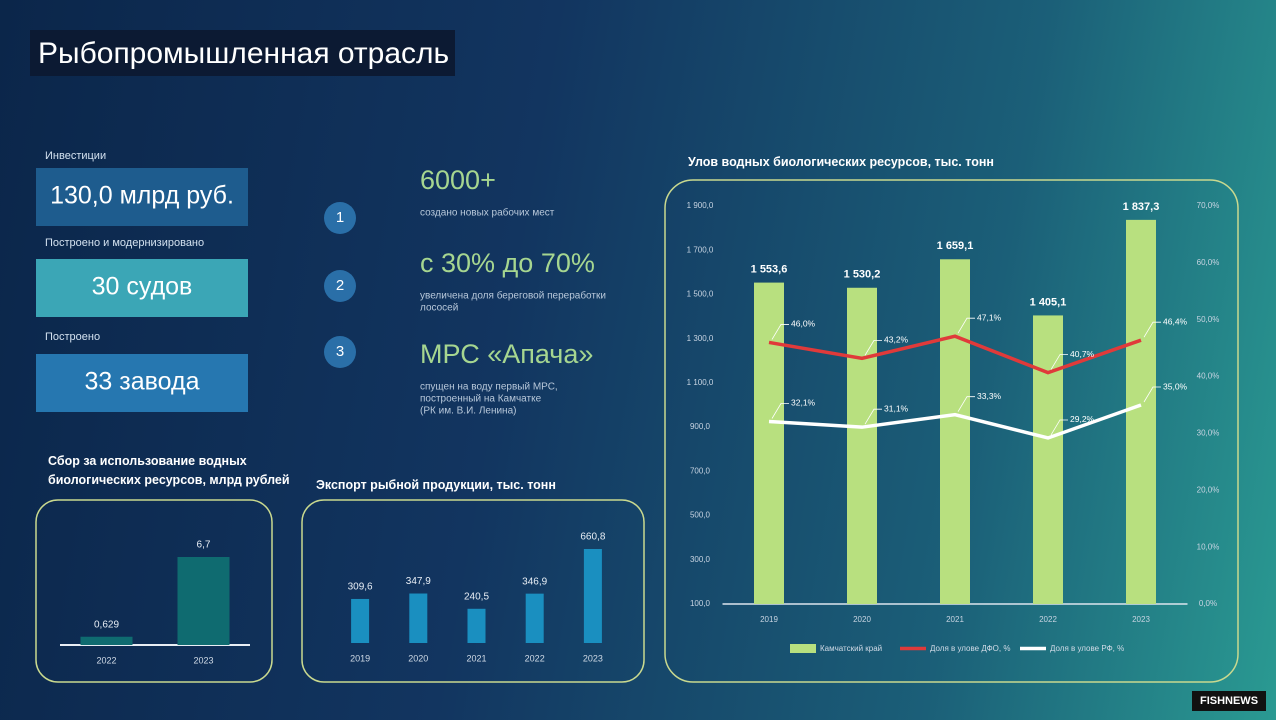 This screenshot has height=720, width=1276. Describe the element at coordinates (700, 338) in the screenshot. I see `y-tick-label: 1 300,0` at that location.